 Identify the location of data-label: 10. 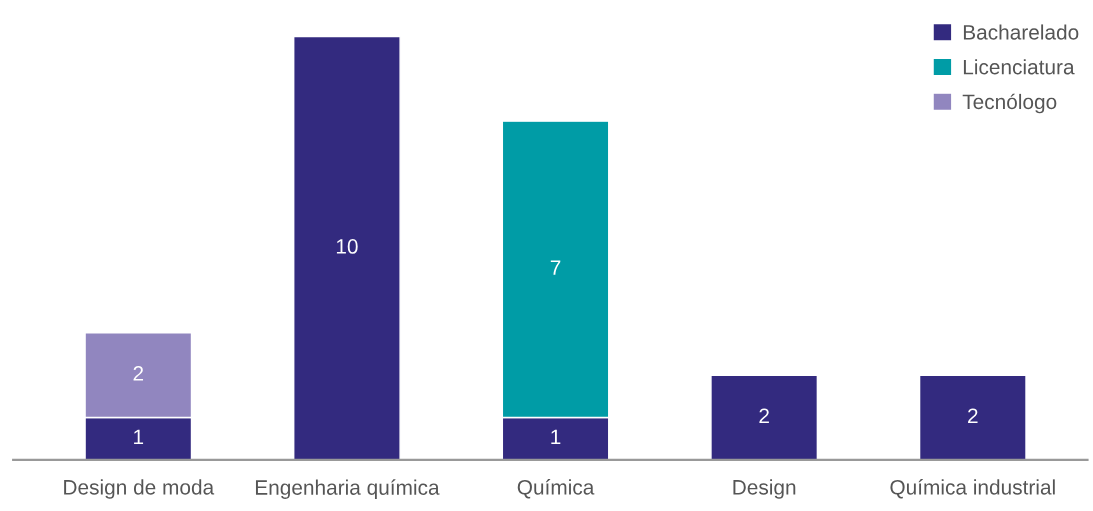
(347, 246).